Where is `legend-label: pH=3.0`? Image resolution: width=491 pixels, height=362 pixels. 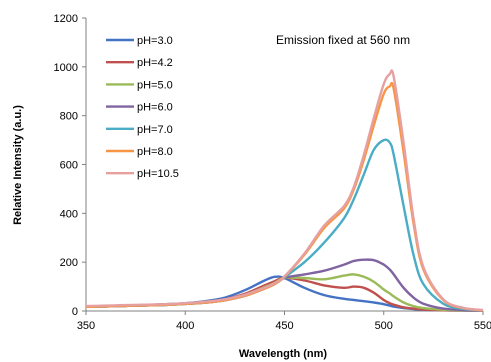
legend-label: pH=3.0 is located at coordinates (155, 41).